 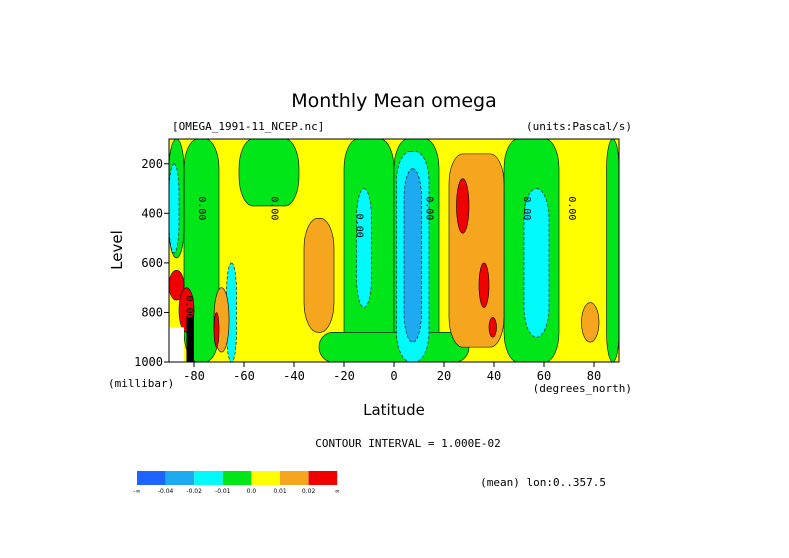 I want to click on colorbar-label: ∞, so click(x=337, y=491).